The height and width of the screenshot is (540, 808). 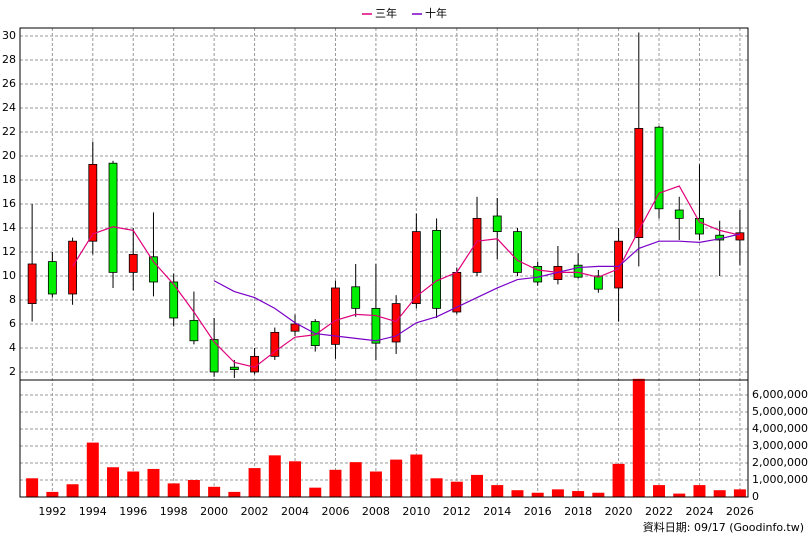 I want to click on y-tick-label: 14, so click(x=9, y=227).